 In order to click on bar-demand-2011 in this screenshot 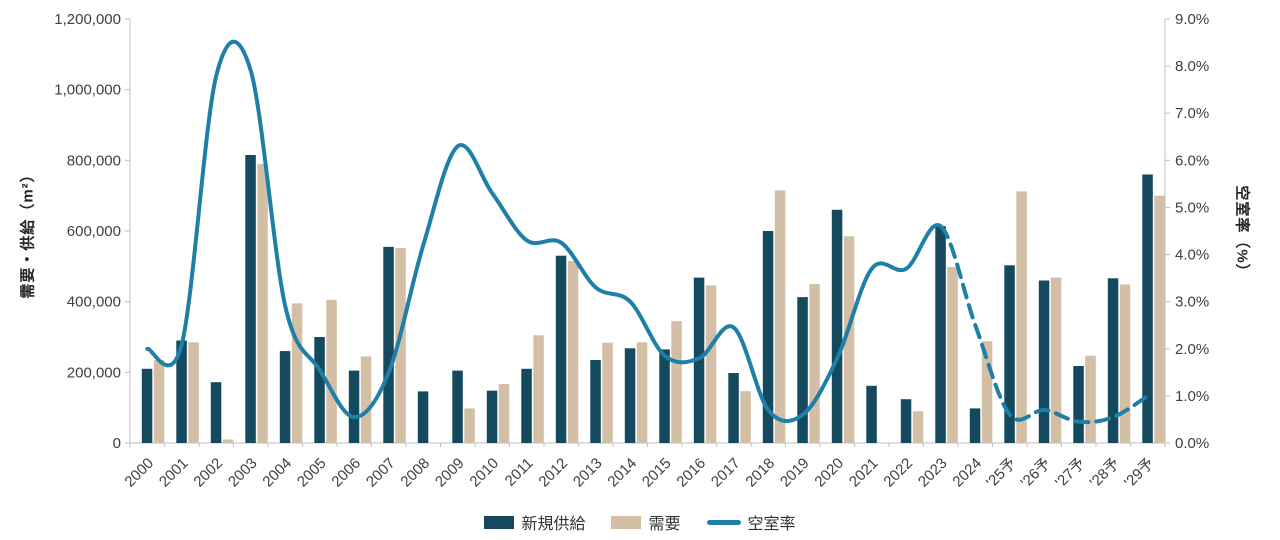, I will do `click(538, 389)`.